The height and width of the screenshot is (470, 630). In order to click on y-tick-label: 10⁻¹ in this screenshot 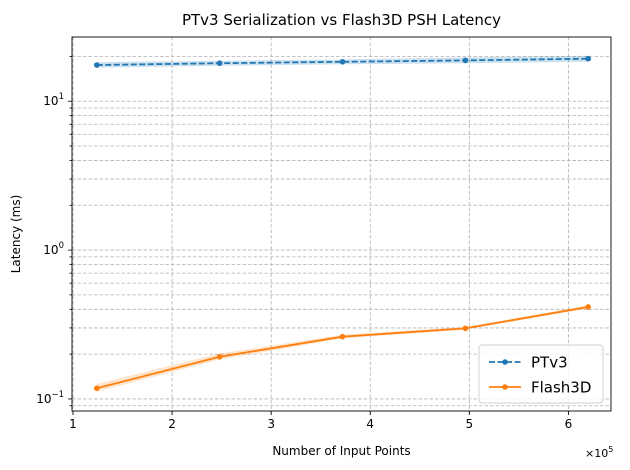, I will do `click(50, 398)`.